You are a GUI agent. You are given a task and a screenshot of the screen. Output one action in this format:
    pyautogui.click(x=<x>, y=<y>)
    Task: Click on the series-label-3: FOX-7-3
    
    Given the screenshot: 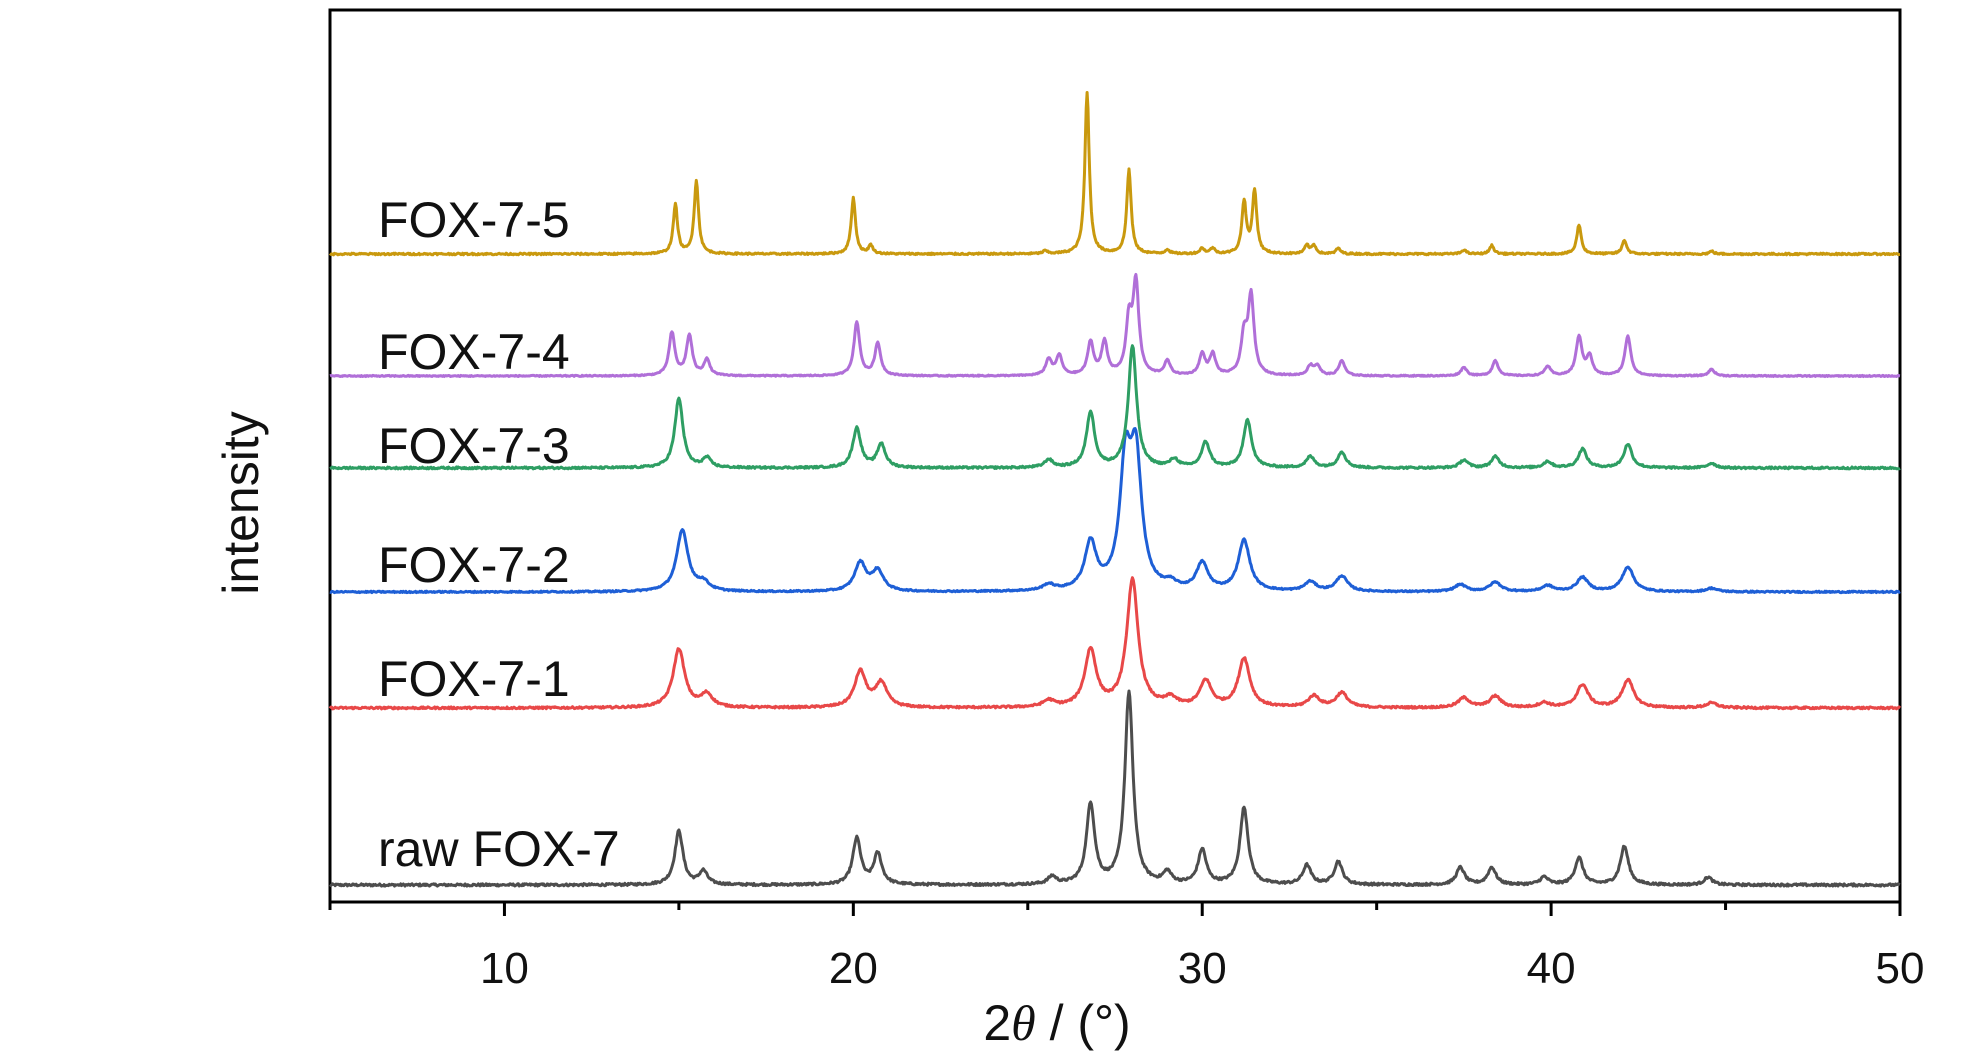 What is the action you would take?
    pyautogui.click(x=474, y=446)
    